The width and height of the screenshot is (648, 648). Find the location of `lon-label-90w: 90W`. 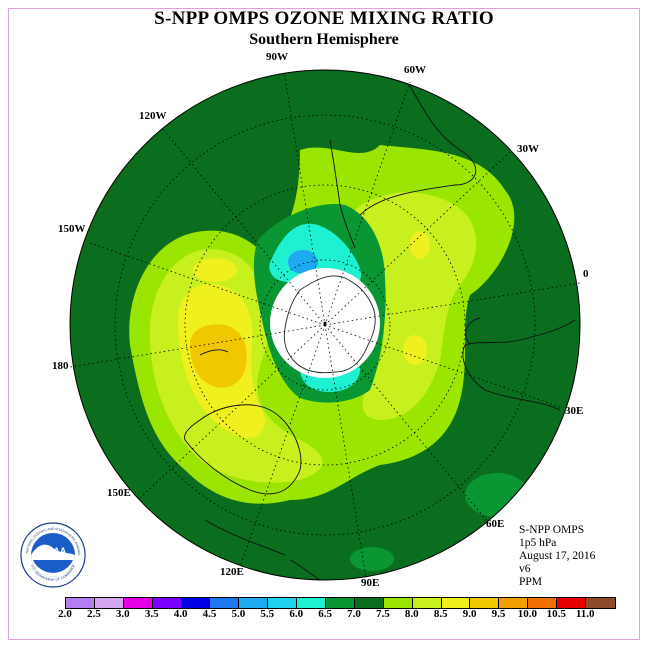

lon-label-90w: 90W is located at coordinates (277, 57).